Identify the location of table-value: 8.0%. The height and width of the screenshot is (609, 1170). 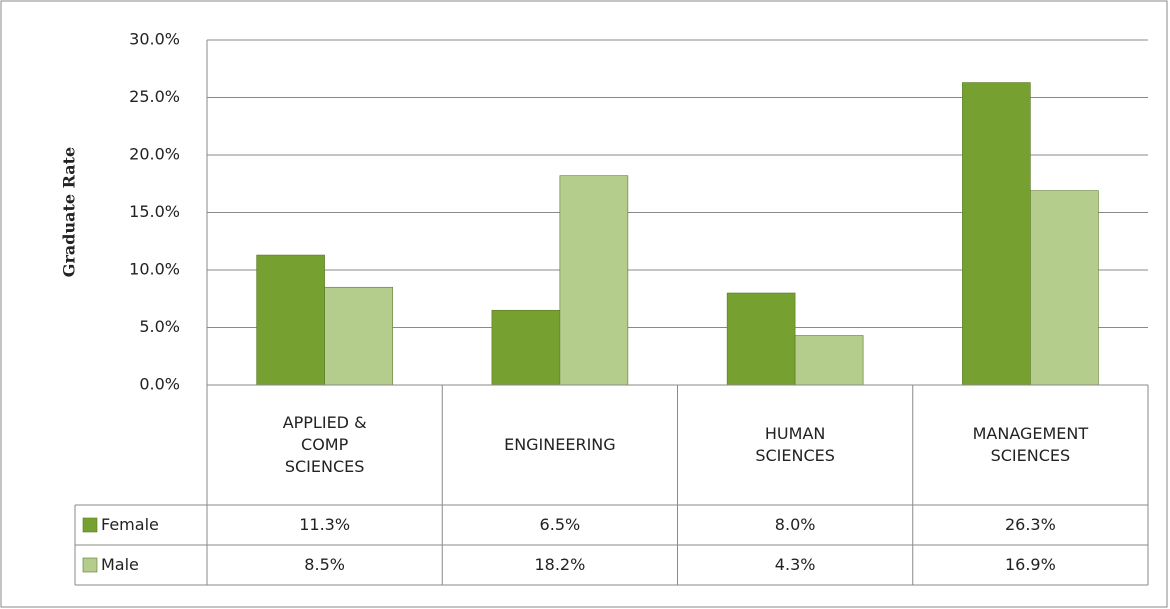
(795, 525).